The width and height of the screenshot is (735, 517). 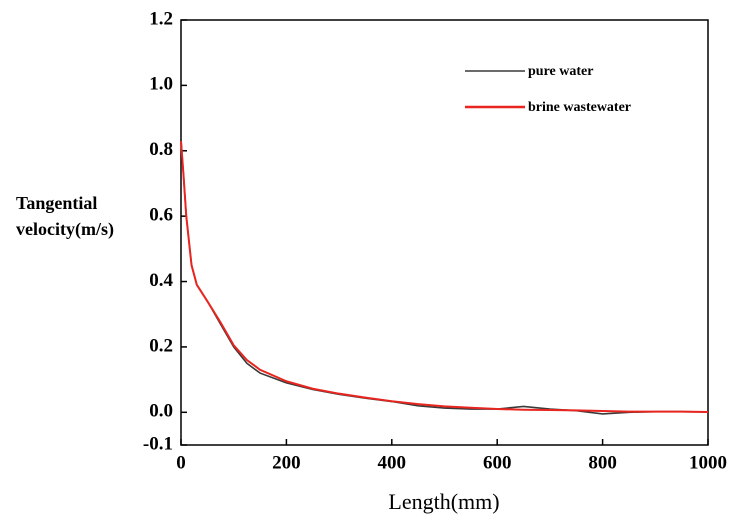 I want to click on y-tick-label: 0.0, so click(x=161, y=411).